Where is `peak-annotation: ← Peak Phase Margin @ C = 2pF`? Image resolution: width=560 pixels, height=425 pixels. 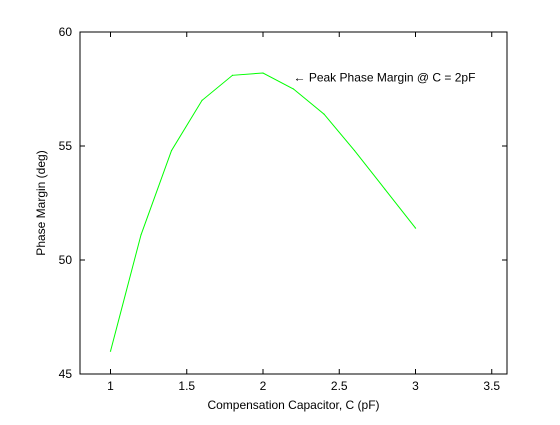 peak-annotation: ← Peak Phase Margin @ C = 2pF is located at coordinates (385, 78).